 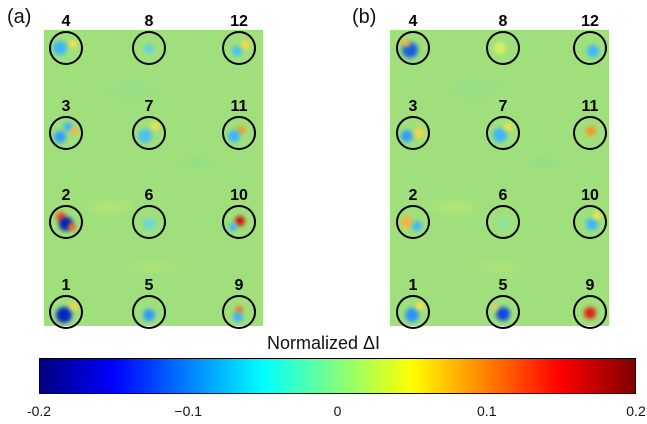 I want to click on spot-label: 9, so click(x=239, y=285).